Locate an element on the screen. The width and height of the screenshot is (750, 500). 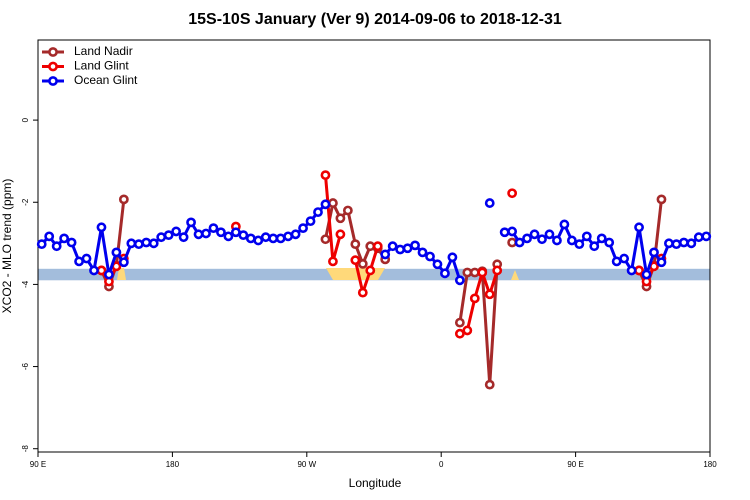
legend-label: Ocean Glint is located at coordinates (106, 80).